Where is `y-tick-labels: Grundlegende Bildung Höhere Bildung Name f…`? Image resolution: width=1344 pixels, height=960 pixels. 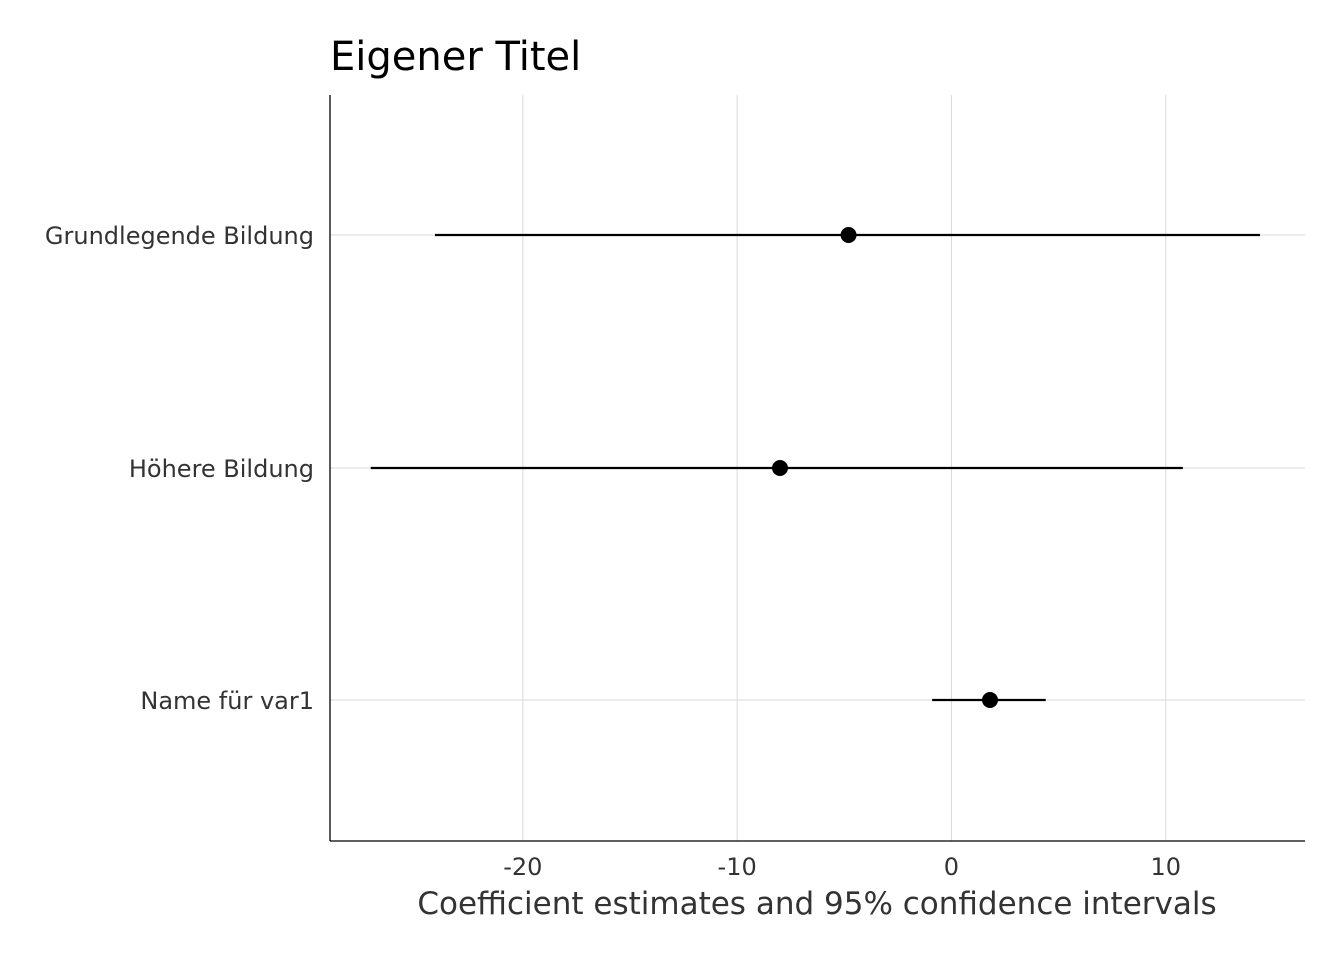 y-tick-labels: Grundlegende Bildung Höhere Bildung Name f… is located at coordinates (179, 468).